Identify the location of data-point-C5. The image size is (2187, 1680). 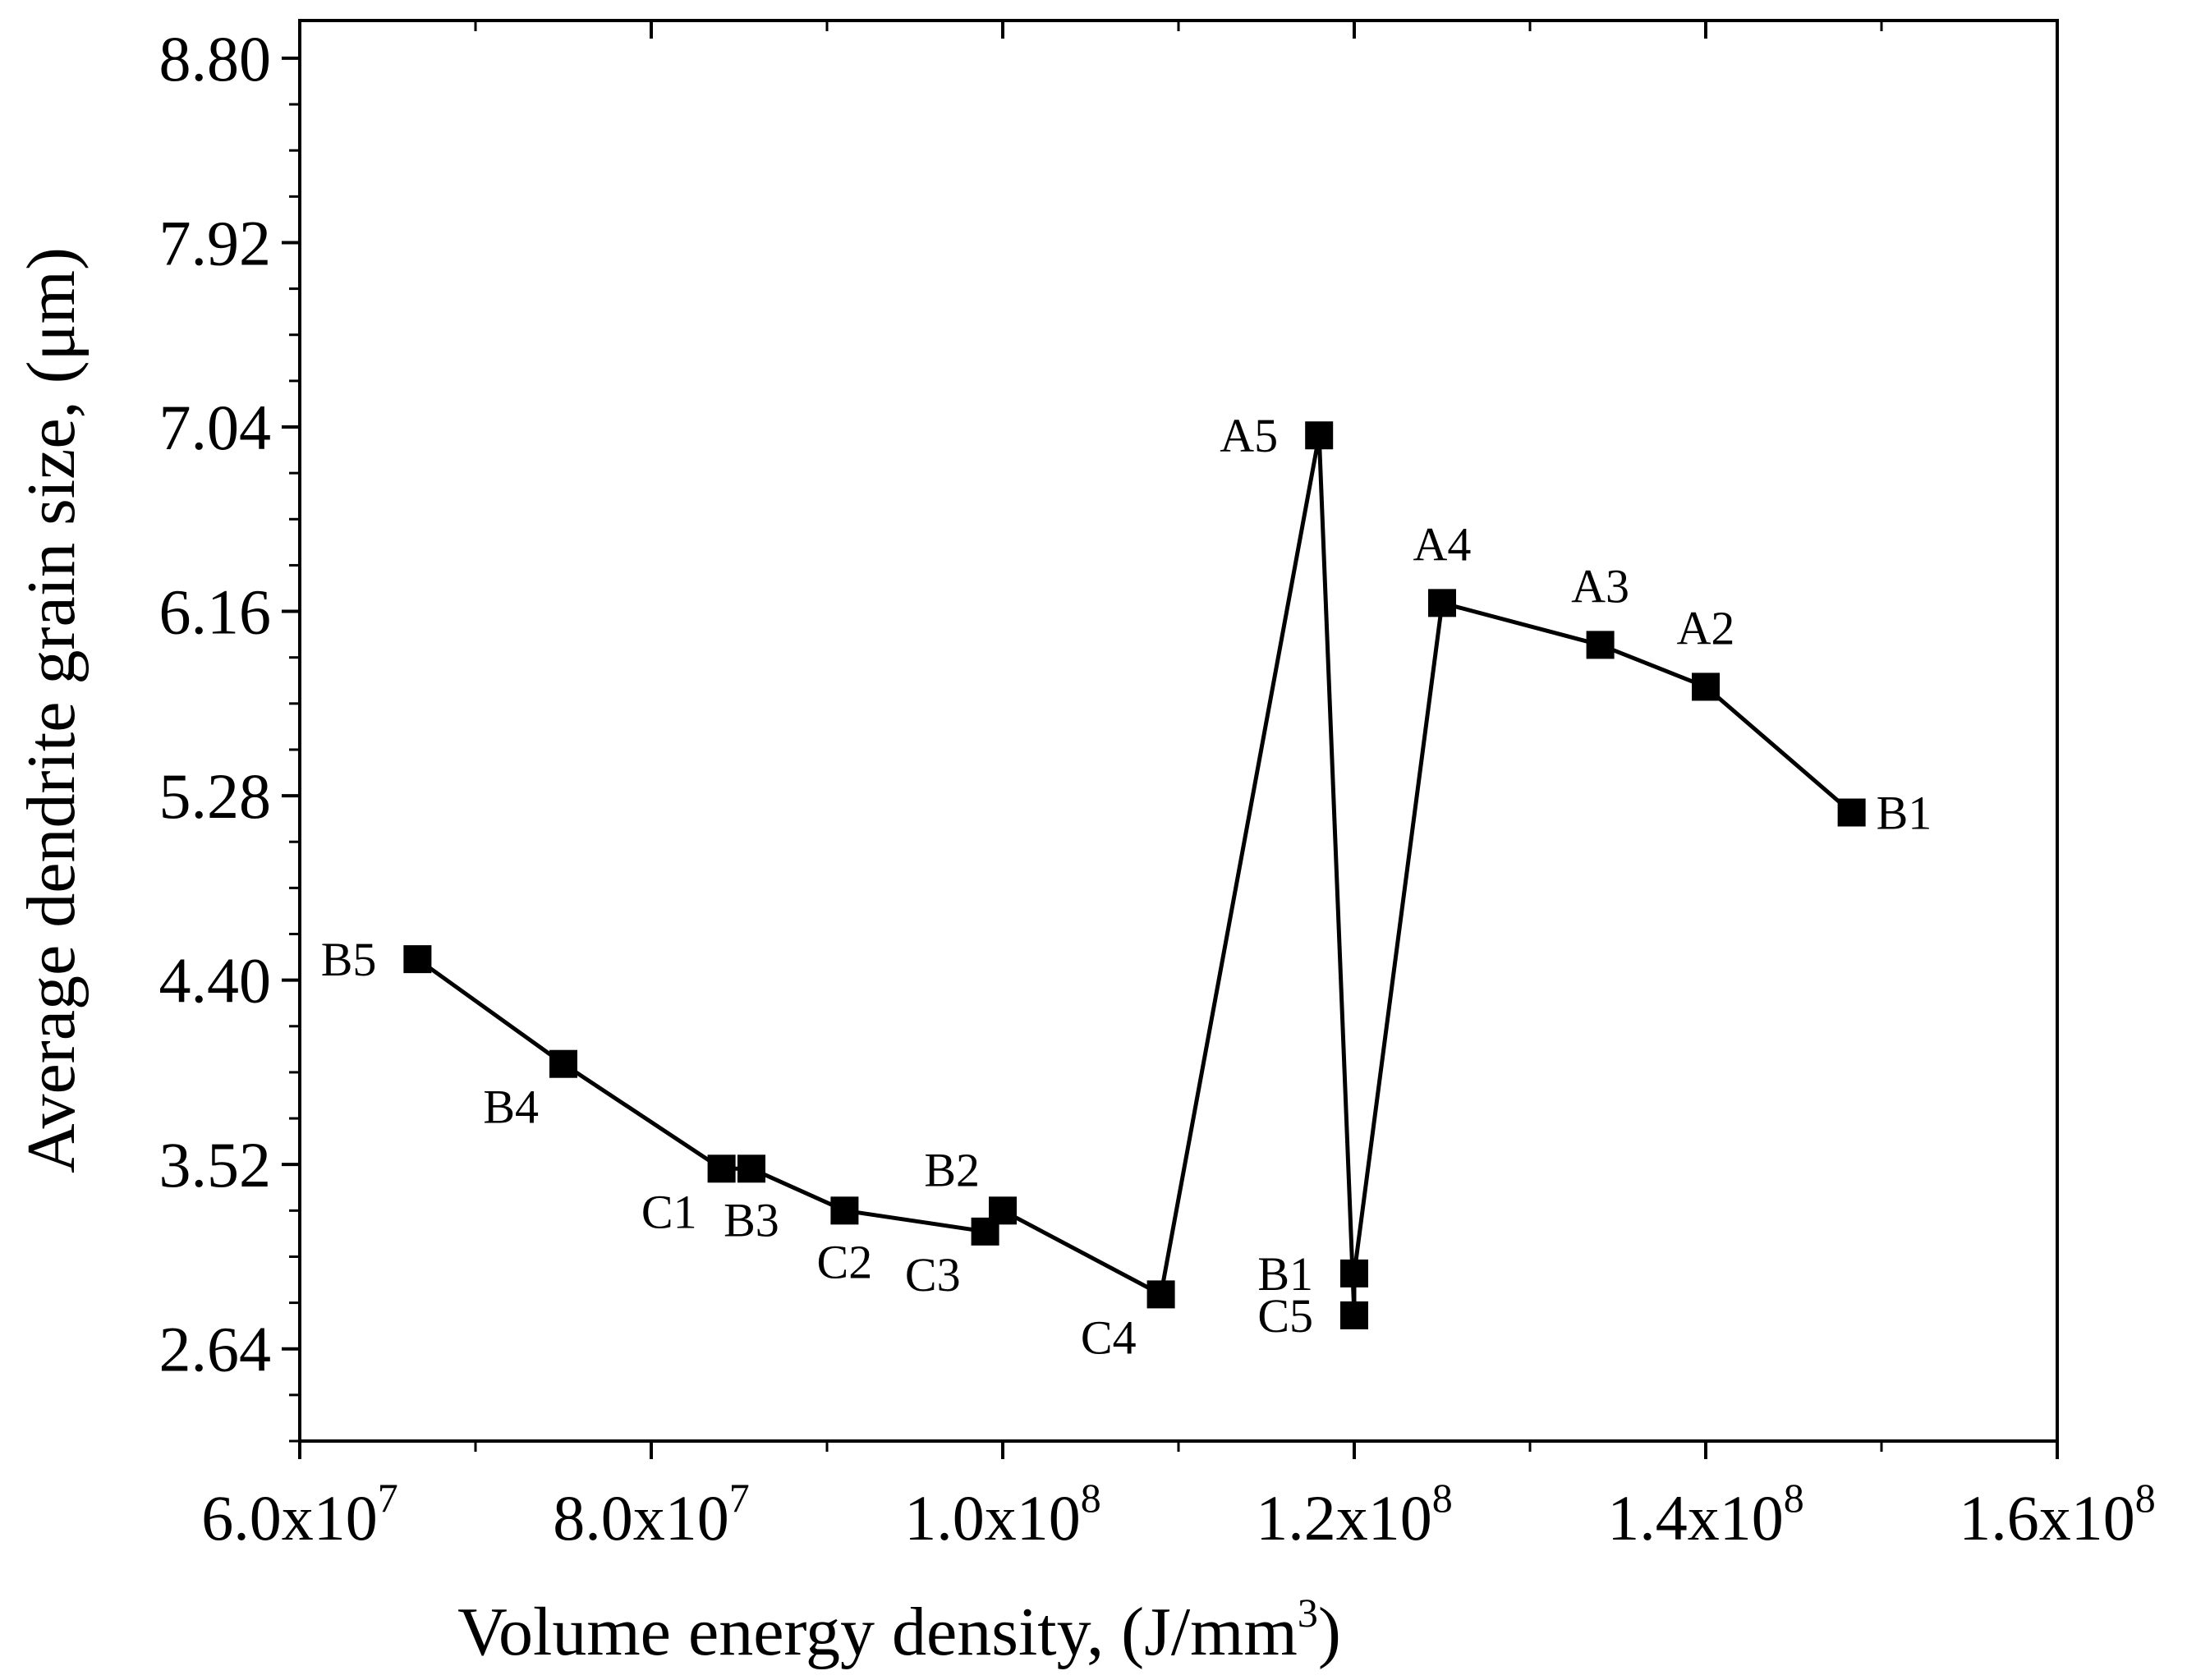
(1354, 1315).